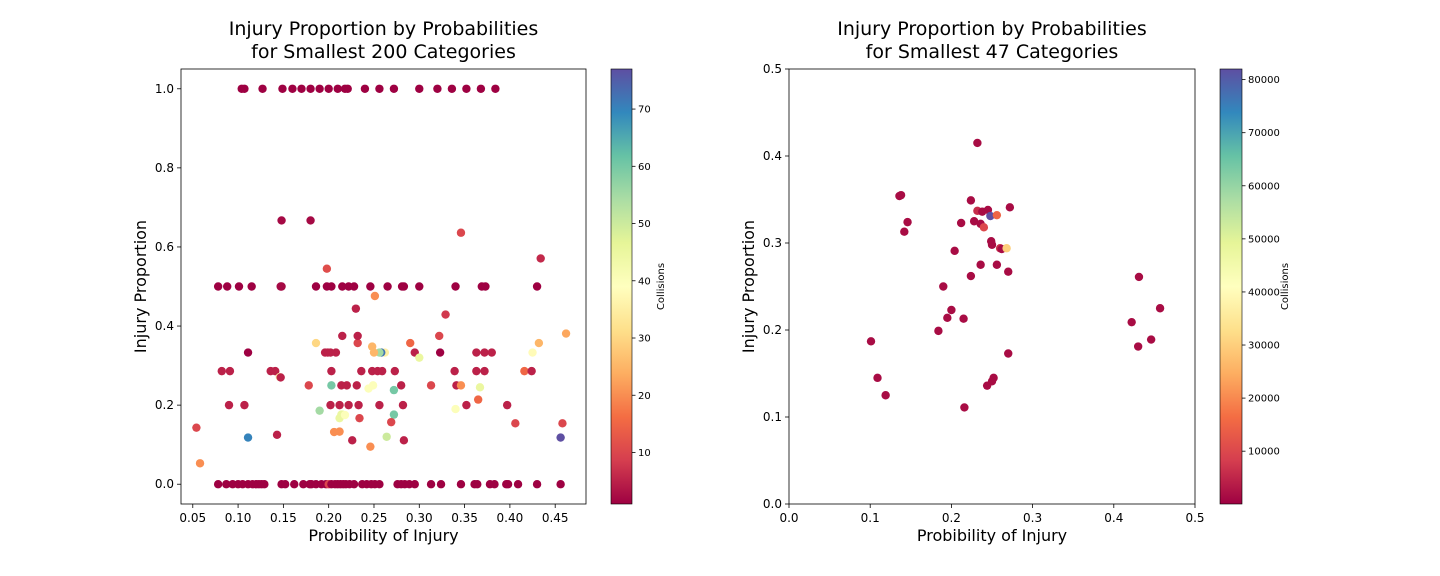  I want to click on colorbar-tick-label: 20000, so click(1264, 399).